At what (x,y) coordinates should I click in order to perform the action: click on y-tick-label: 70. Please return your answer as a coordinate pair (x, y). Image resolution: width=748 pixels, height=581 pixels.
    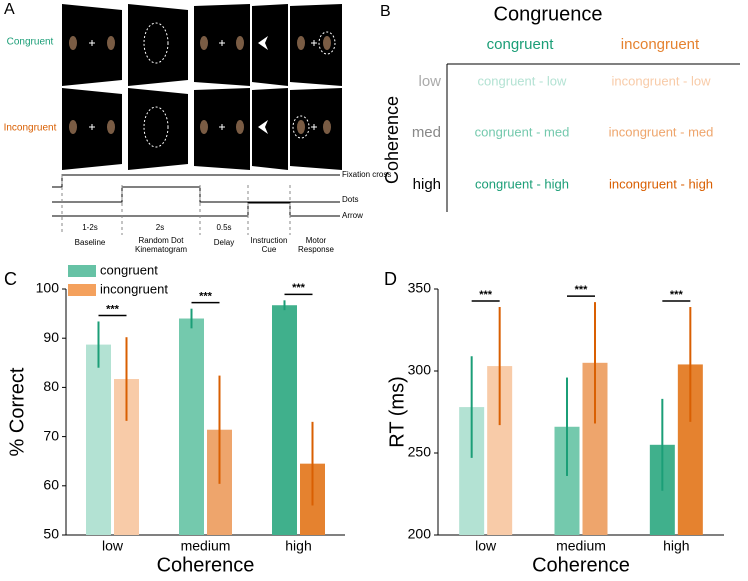
    Looking at the image, I should click on (51, 435).